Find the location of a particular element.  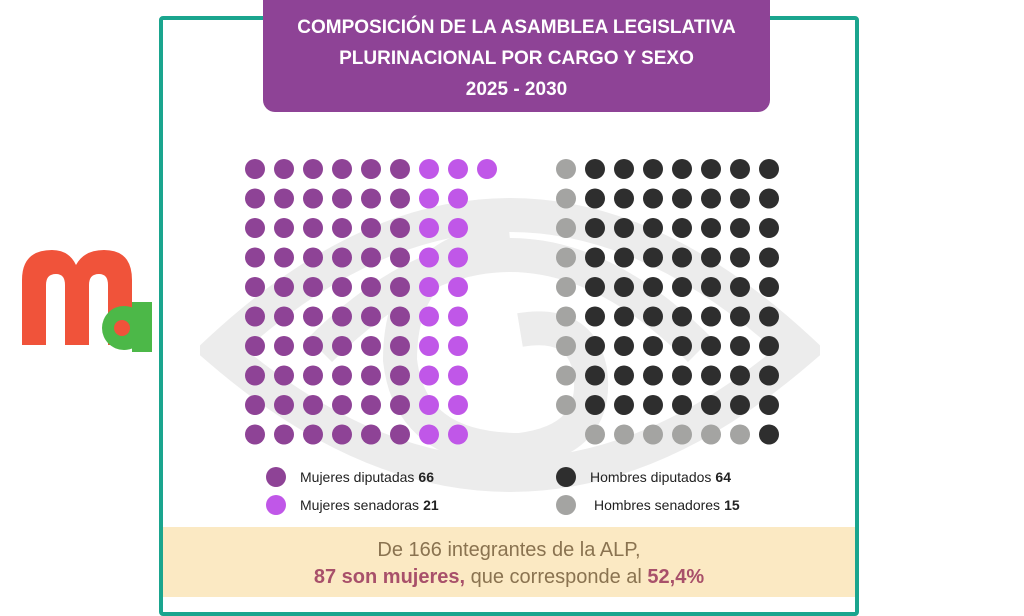

legend-label: Mujeres senadoras is located at coordinates (360, 505).